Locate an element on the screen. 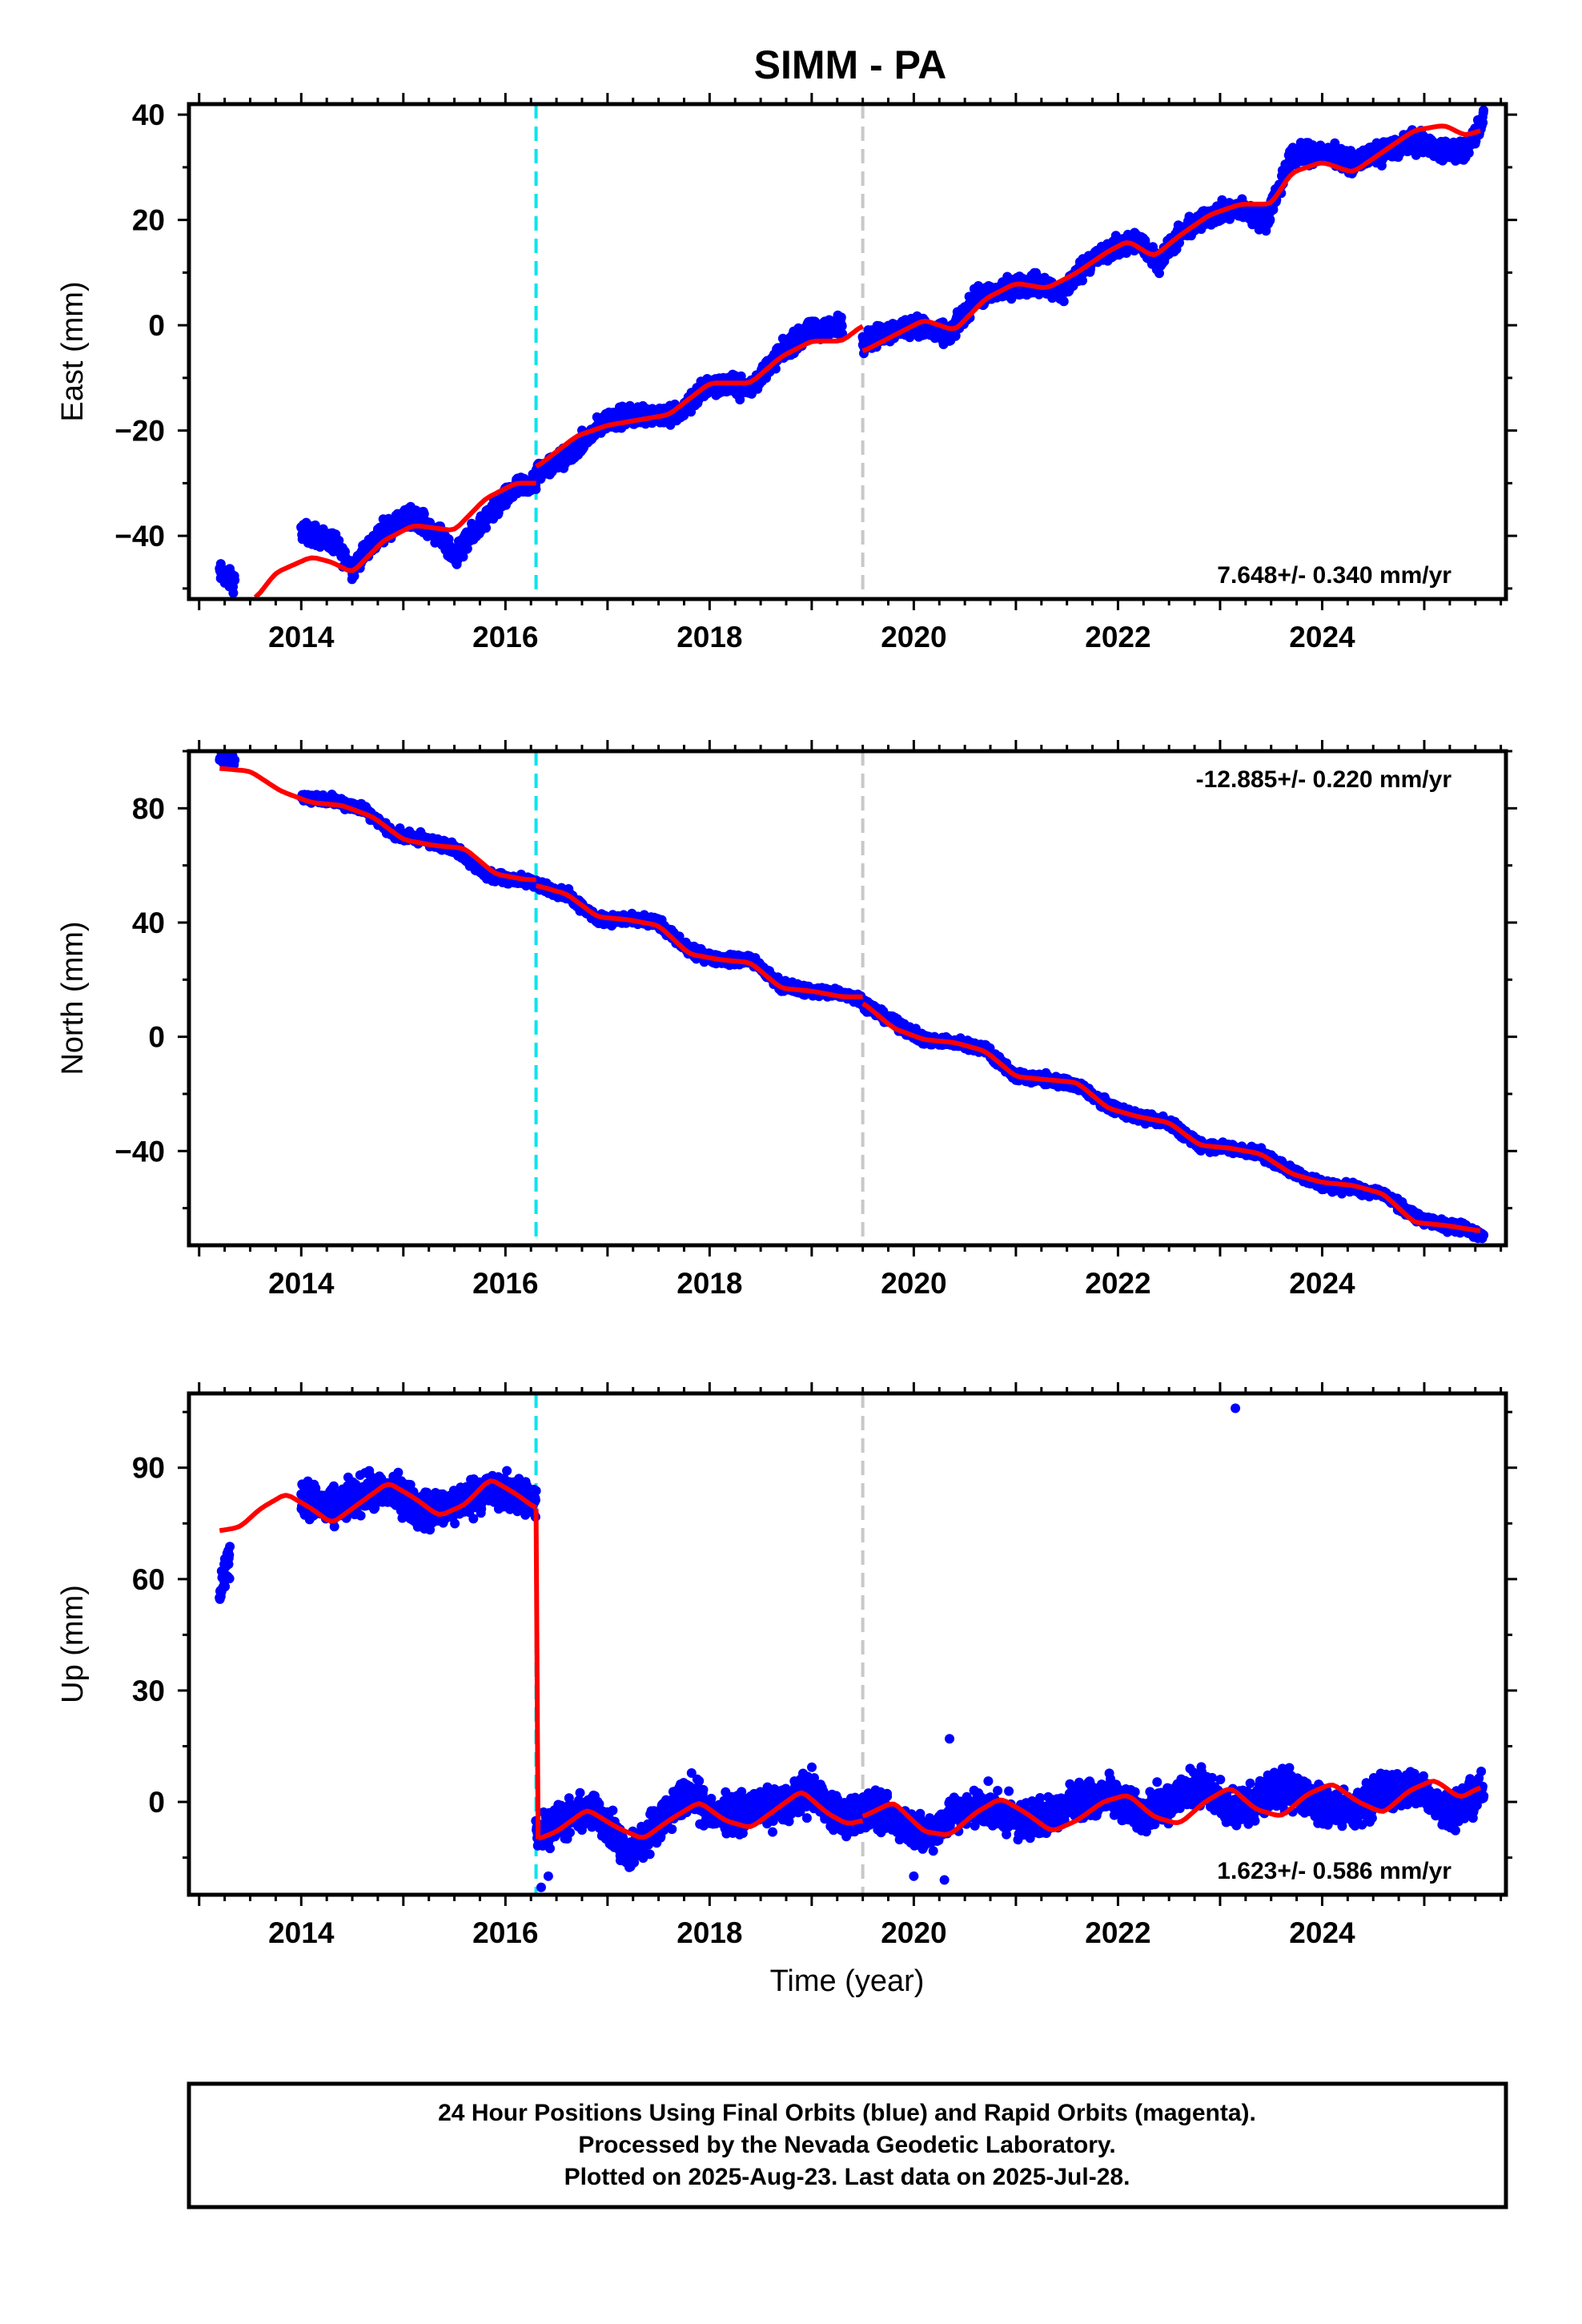 The image size is (1582, 2324). chart-title: SIMM - PA is located at coordinates (850, 64).